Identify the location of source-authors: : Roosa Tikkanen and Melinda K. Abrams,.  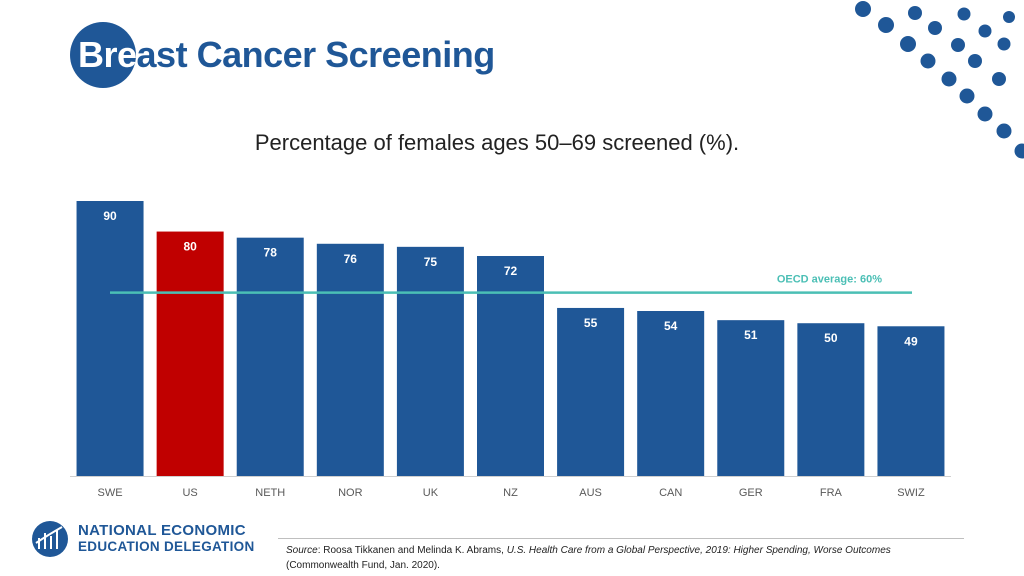
(412, 550).